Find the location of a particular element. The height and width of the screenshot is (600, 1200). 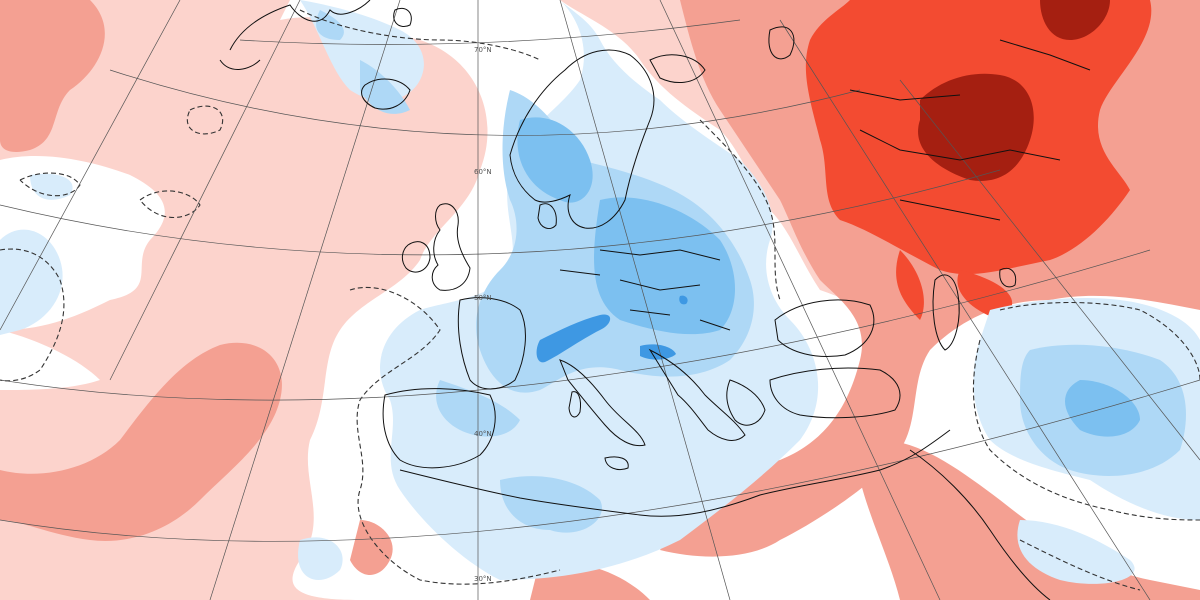

black-sea-coast is located at coordinates (824, 328).